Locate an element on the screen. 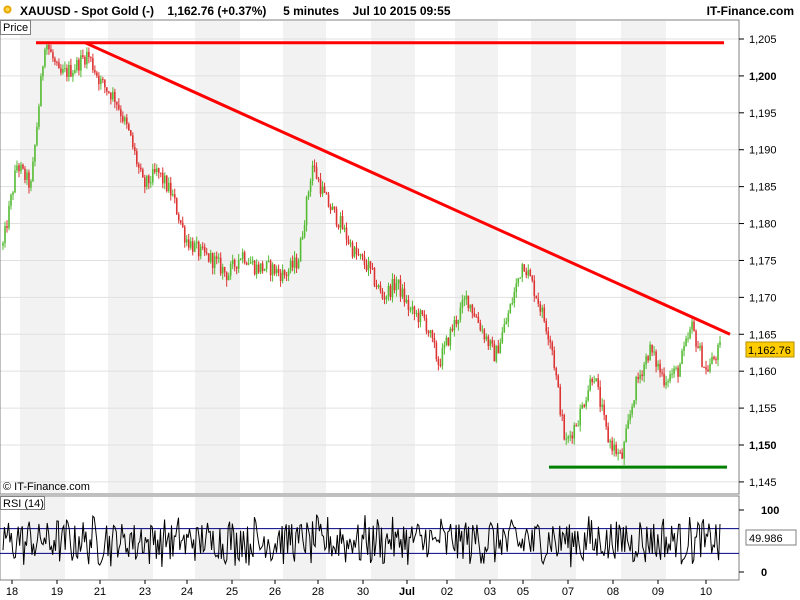 The width and height of the screenshot is (800, 600). price-tick-label: 1,145 is located at coordinates (763, 483).